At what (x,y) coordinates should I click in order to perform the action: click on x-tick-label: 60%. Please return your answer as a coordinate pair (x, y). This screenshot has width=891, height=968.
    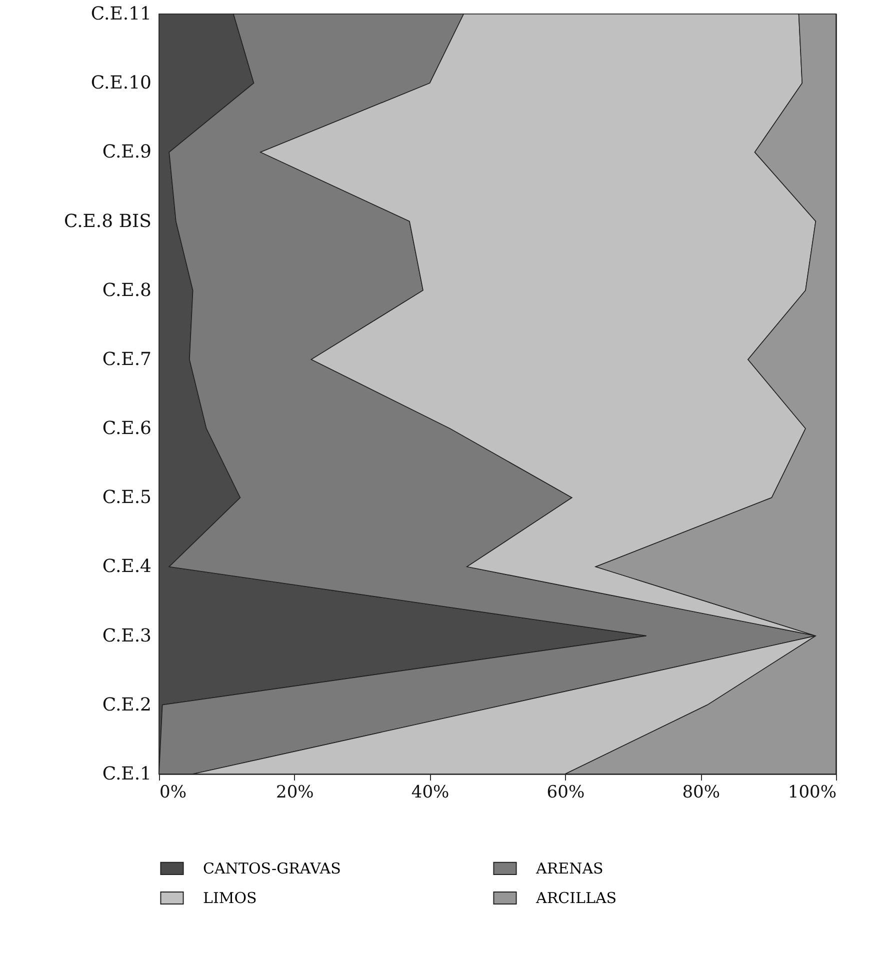
    Looking at the image, I should click on (565, 792).